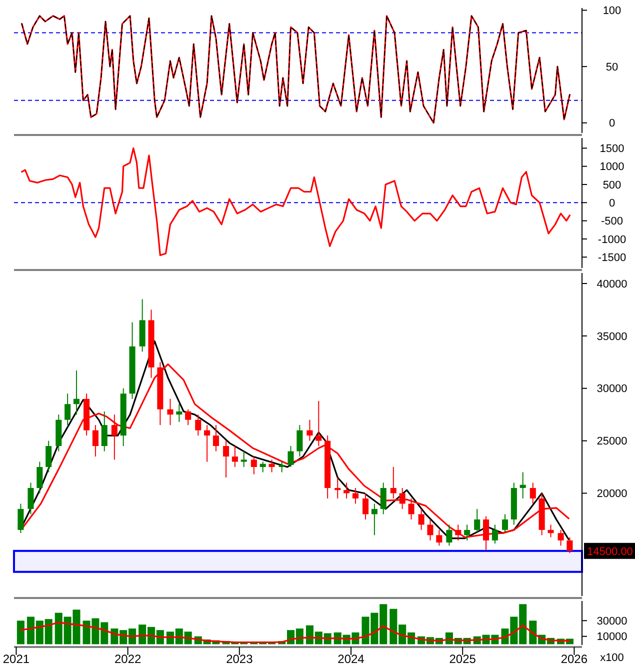 The width and height of the screenshot is (635, 666). Describe the element at coordinates (612, 637) in the screenshot. I see `y-tick-label: 10000` at that location.